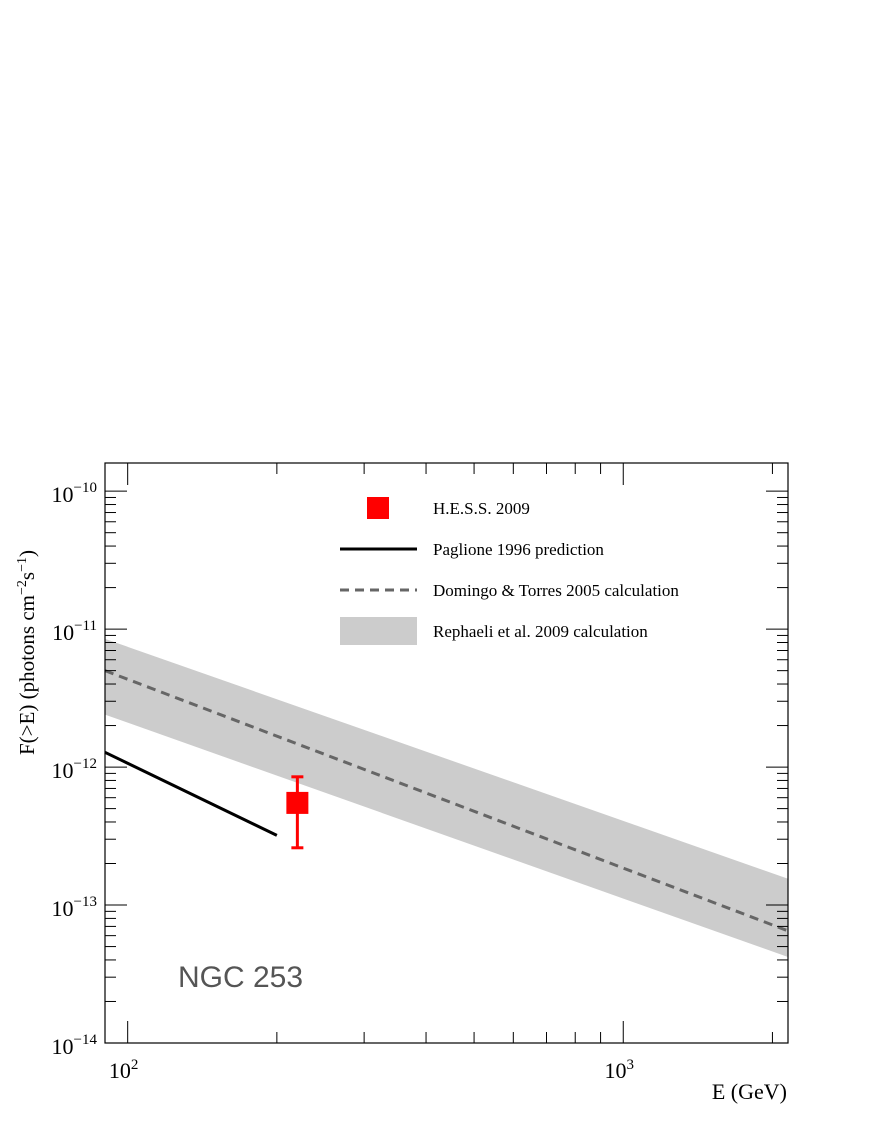 The height and width of the screenshot is (1128, 872). What do you see at coordinates (86, 1040) in the screenshot?
I see `y-tick-label-exp: −14` at bounding box center [86, 1040].